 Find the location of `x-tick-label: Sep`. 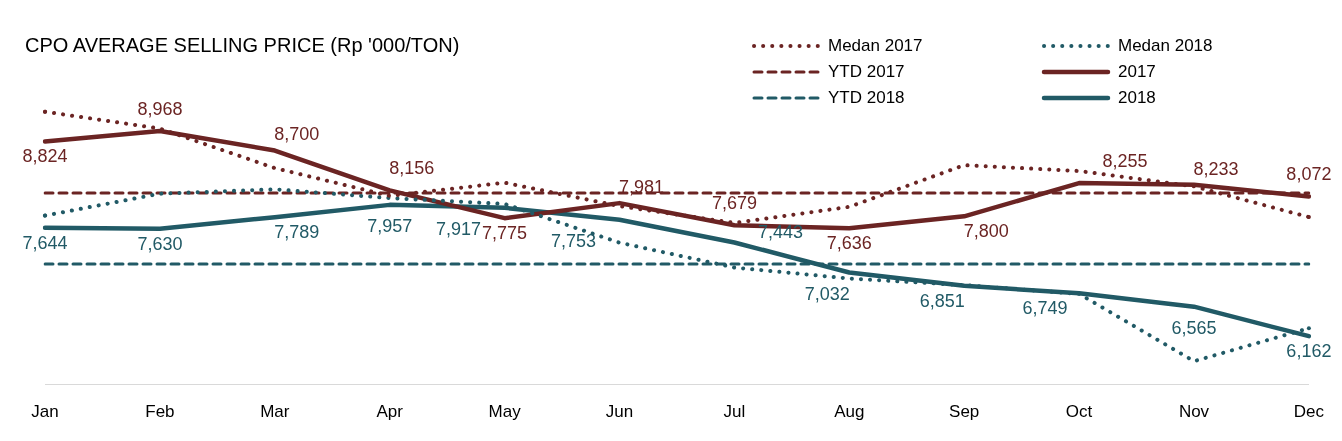

x-tick-label: Sep is located at coordinates (964, 412).